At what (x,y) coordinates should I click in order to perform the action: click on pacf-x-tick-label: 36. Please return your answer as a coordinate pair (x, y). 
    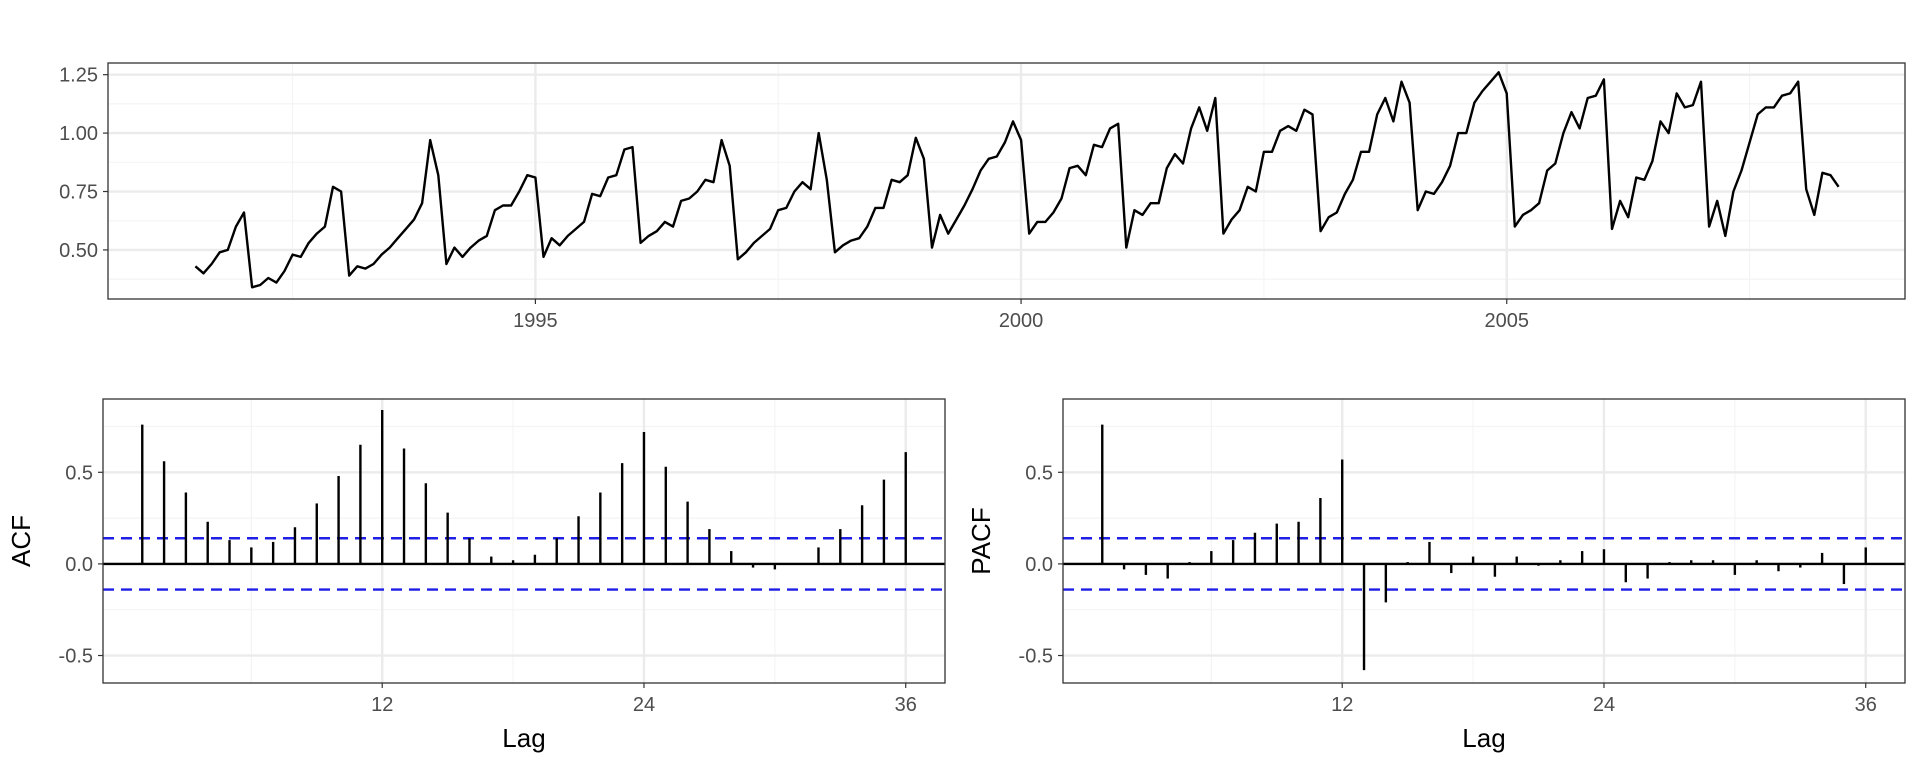
    Looking at the image, I should click on (1866, 705).